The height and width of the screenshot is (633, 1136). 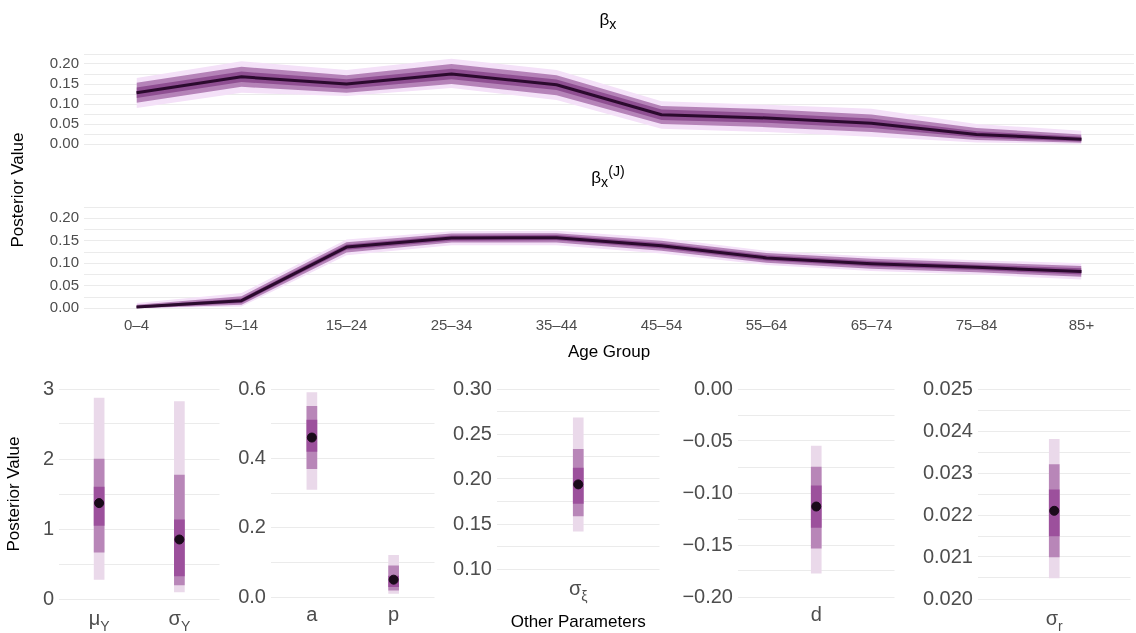 I want to click on y-tick-label: −0.15, so click(x=707, y=543).